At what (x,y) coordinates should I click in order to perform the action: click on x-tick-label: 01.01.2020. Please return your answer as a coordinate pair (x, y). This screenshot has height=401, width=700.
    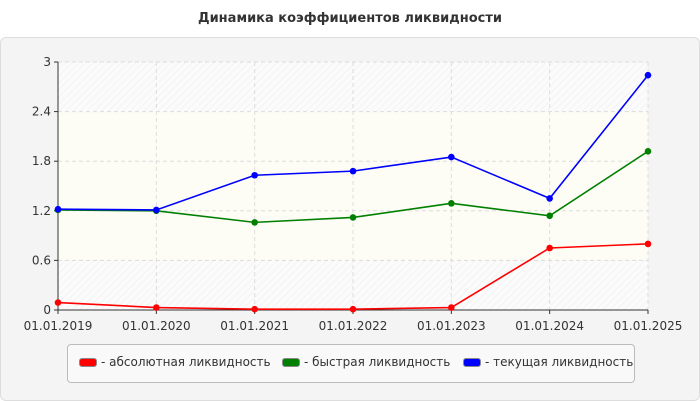
    Looking at the image, I should click on (156, 326).